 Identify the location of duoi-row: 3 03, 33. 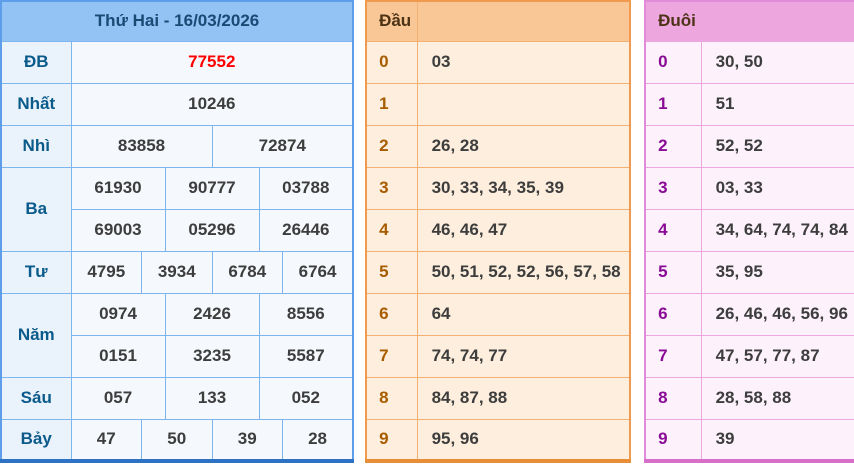
(749, 188).